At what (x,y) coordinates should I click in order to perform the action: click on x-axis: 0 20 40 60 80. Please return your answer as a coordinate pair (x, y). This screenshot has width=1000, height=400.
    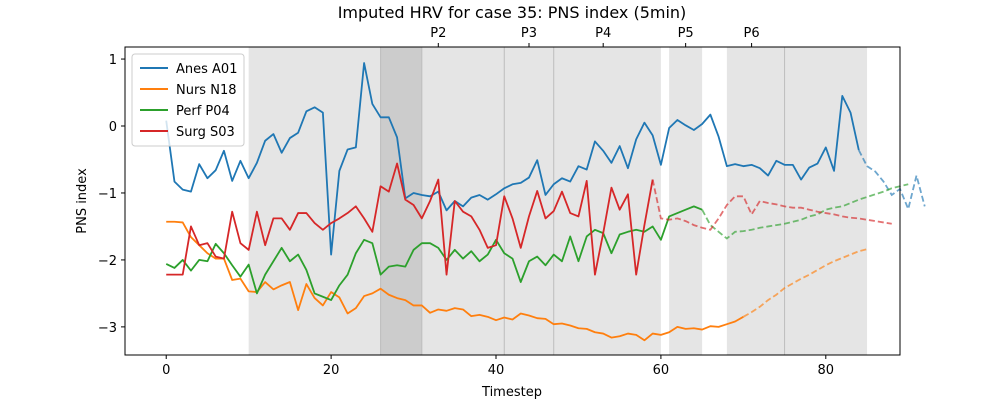
    Looking at the image, I should click on (498, 366).